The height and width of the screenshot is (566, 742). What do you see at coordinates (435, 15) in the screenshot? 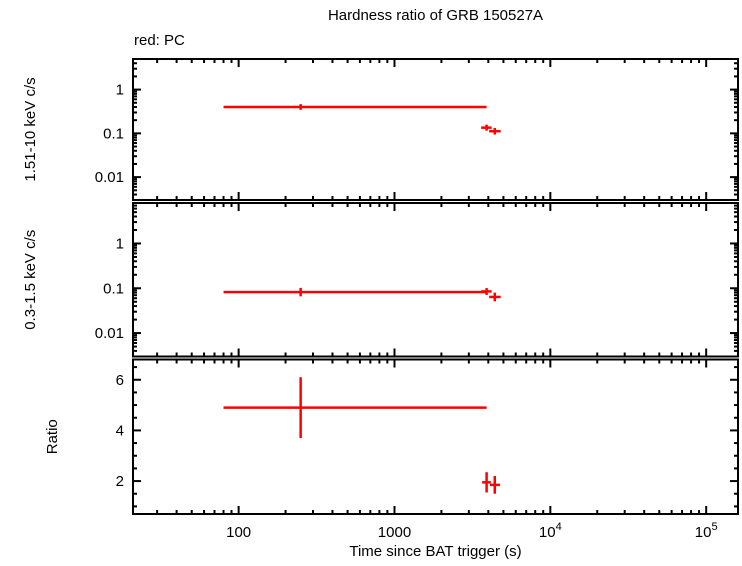
I see `chart-title: Hardness ratio of GRB 150527A` at bounding box center [435, 15].